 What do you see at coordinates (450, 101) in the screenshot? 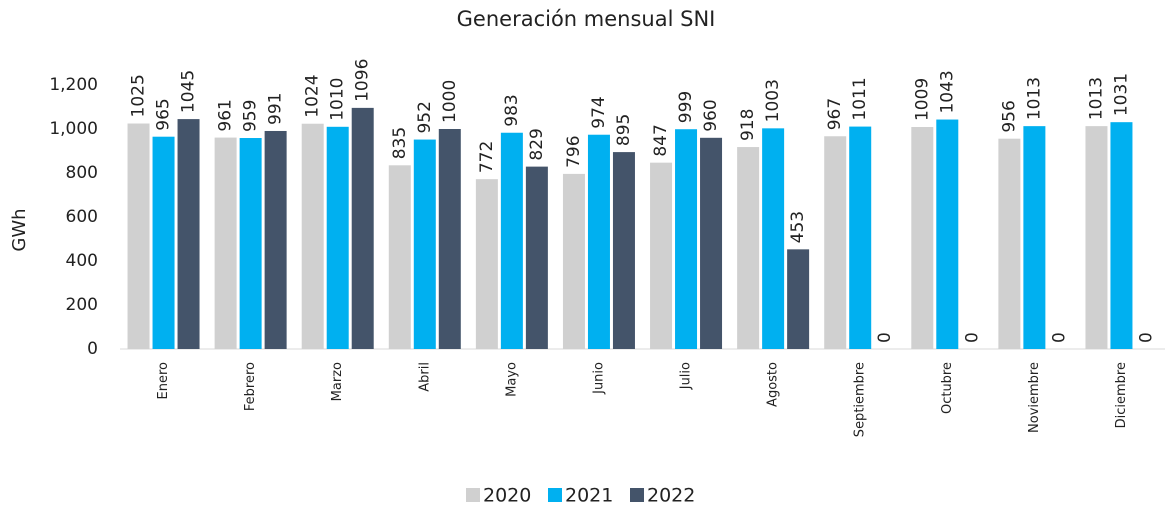
I see `value-label: 1000` at bounding box center [450, 101].